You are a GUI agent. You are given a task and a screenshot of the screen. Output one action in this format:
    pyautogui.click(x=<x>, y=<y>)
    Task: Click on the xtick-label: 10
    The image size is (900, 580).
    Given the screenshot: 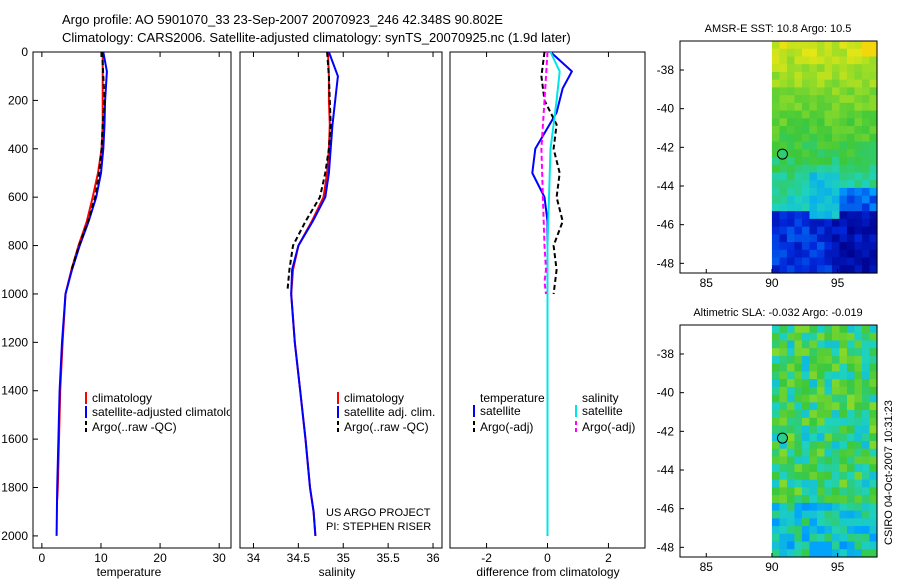 What is the action you would take?
    pyautogui.click(x=101, y=558)
    